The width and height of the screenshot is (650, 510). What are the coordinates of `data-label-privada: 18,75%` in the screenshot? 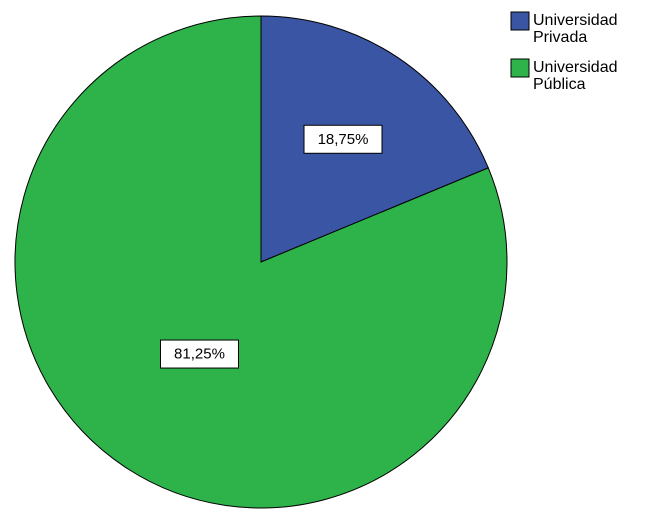 It's located at (343, 139).